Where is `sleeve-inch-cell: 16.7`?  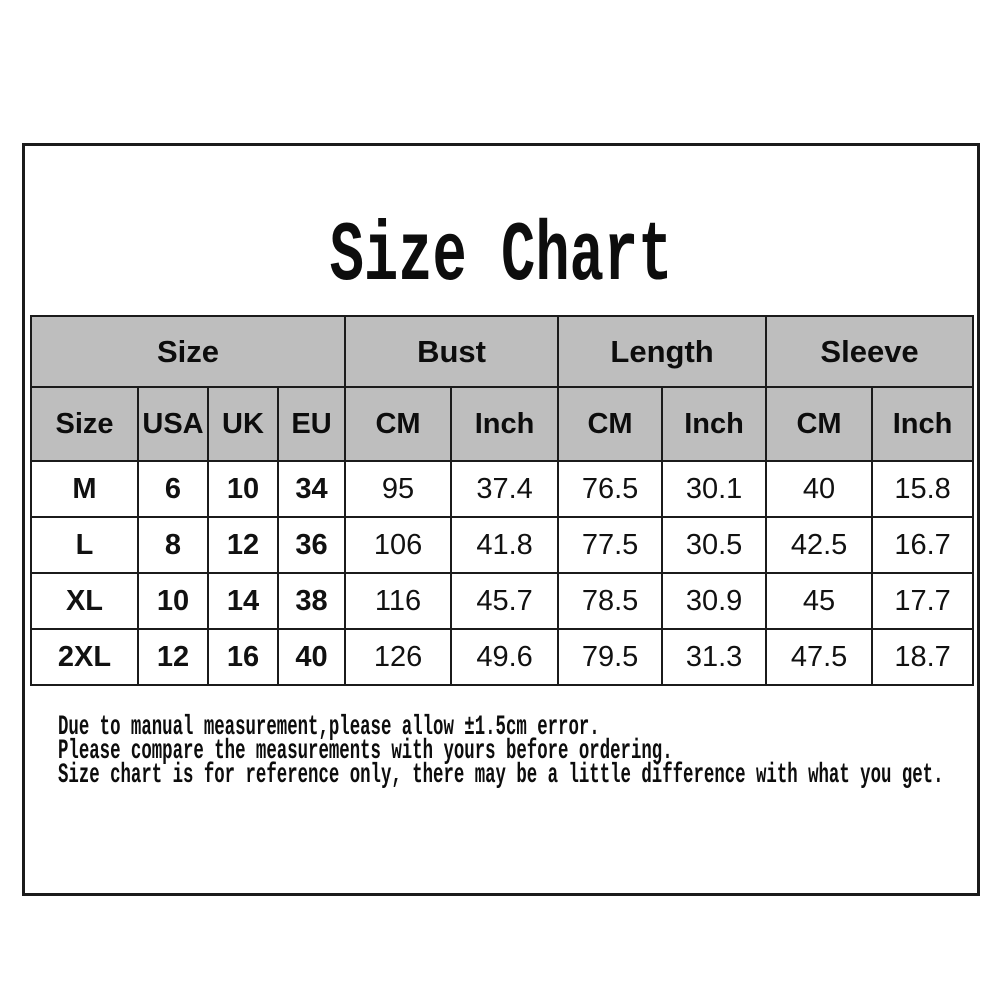 sleeve-inch-cell: 16.7 is located at coordinates (923, 545).